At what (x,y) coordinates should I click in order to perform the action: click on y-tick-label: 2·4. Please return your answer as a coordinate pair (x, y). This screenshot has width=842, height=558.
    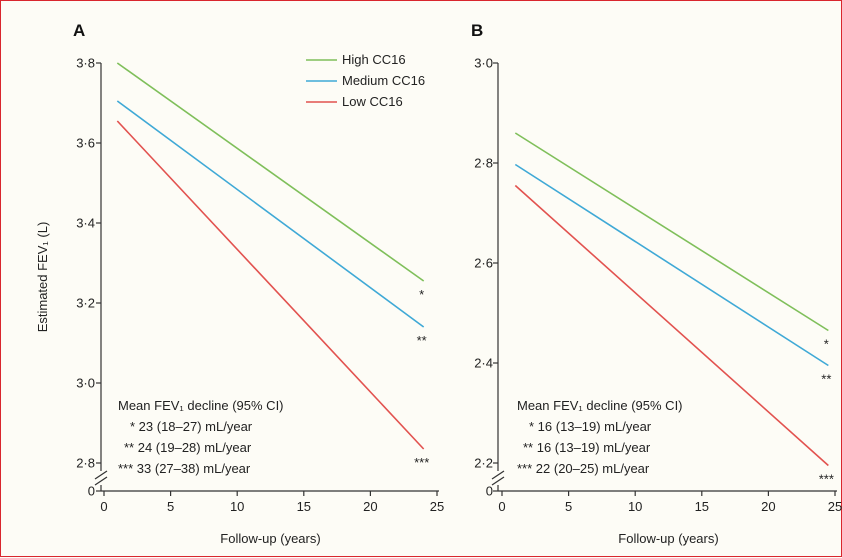
    Looking at the image, I should click on (483, 363).